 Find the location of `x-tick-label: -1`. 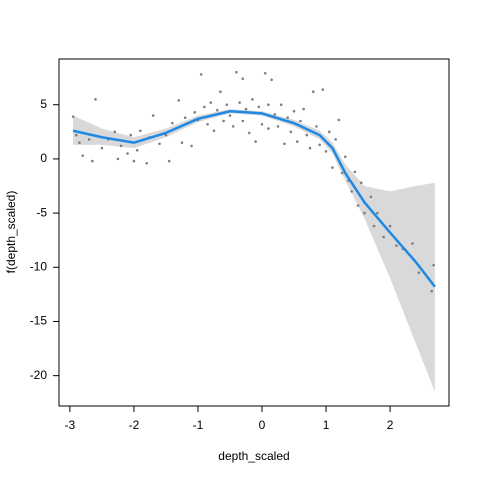

x-tick-label: -1 is located at coordinates (198, 425).